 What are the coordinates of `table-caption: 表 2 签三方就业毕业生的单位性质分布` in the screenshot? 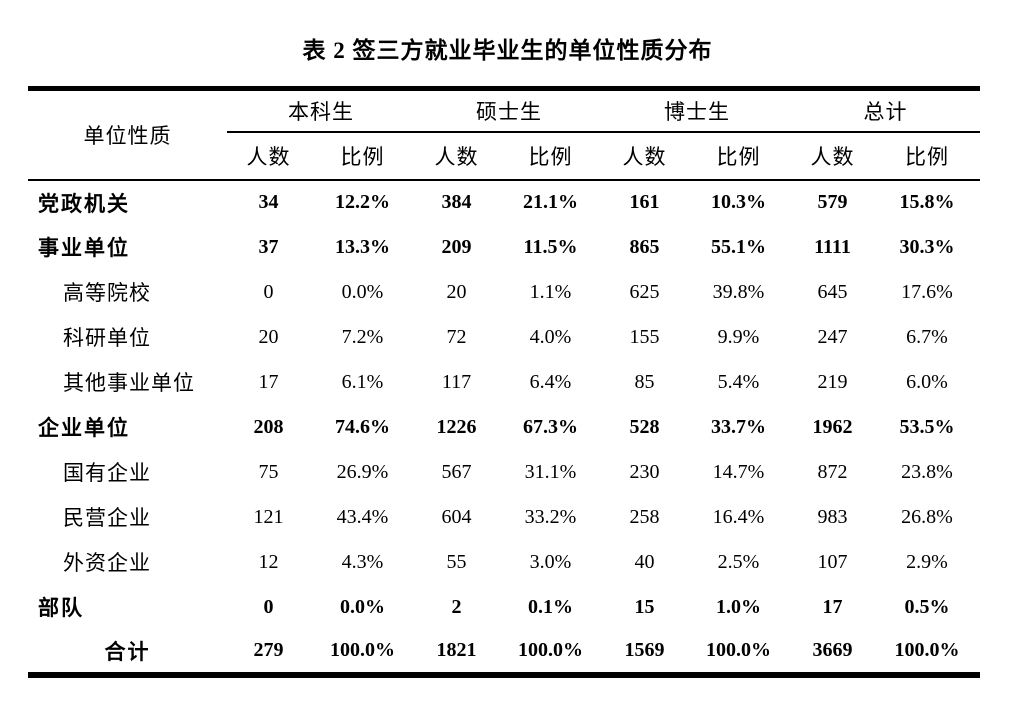 It's located at (507, 50).